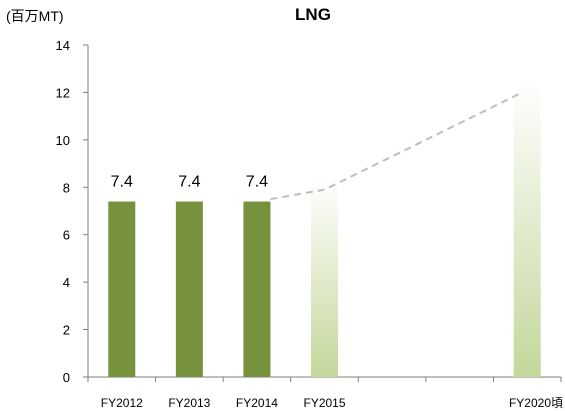 Image resolution: width=565 pixels, height=411 pixels. What do you see at coordinates (66, 235) in the screenshot?
I see `y-tick-label: 6` at bounding box center [66, 235].